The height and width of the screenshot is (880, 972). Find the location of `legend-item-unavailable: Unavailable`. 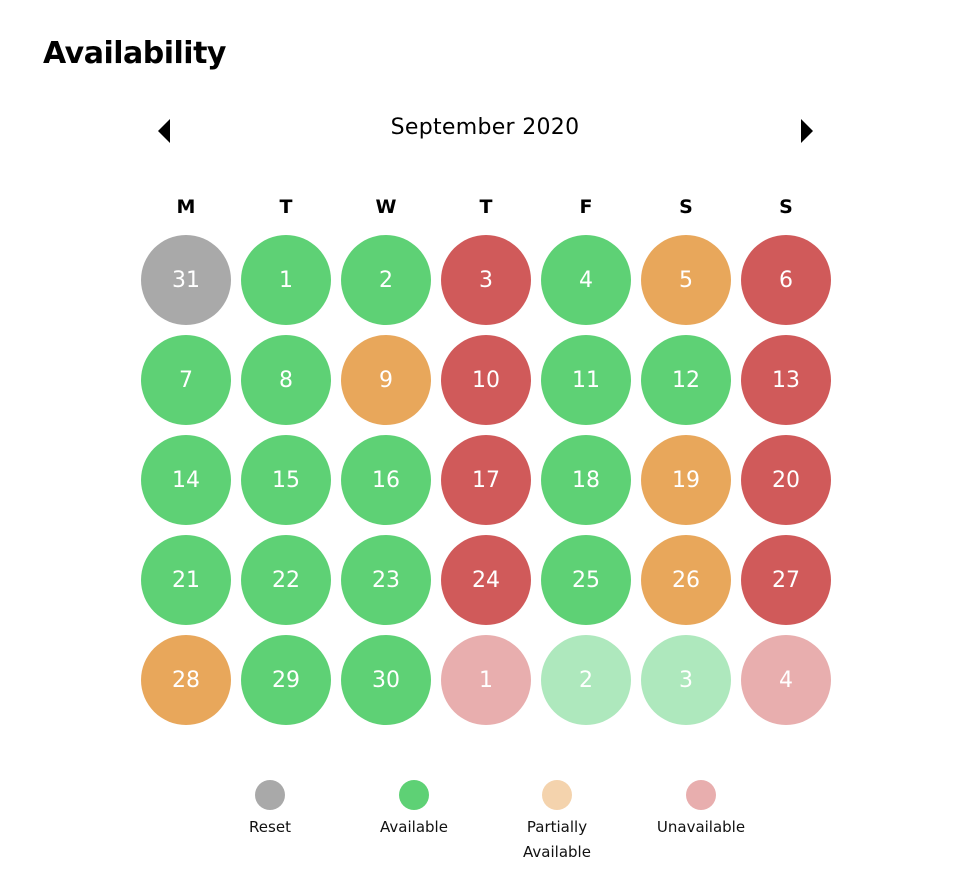

legend-item-unavailable: Unavailable is located at coordinates (701, 810).